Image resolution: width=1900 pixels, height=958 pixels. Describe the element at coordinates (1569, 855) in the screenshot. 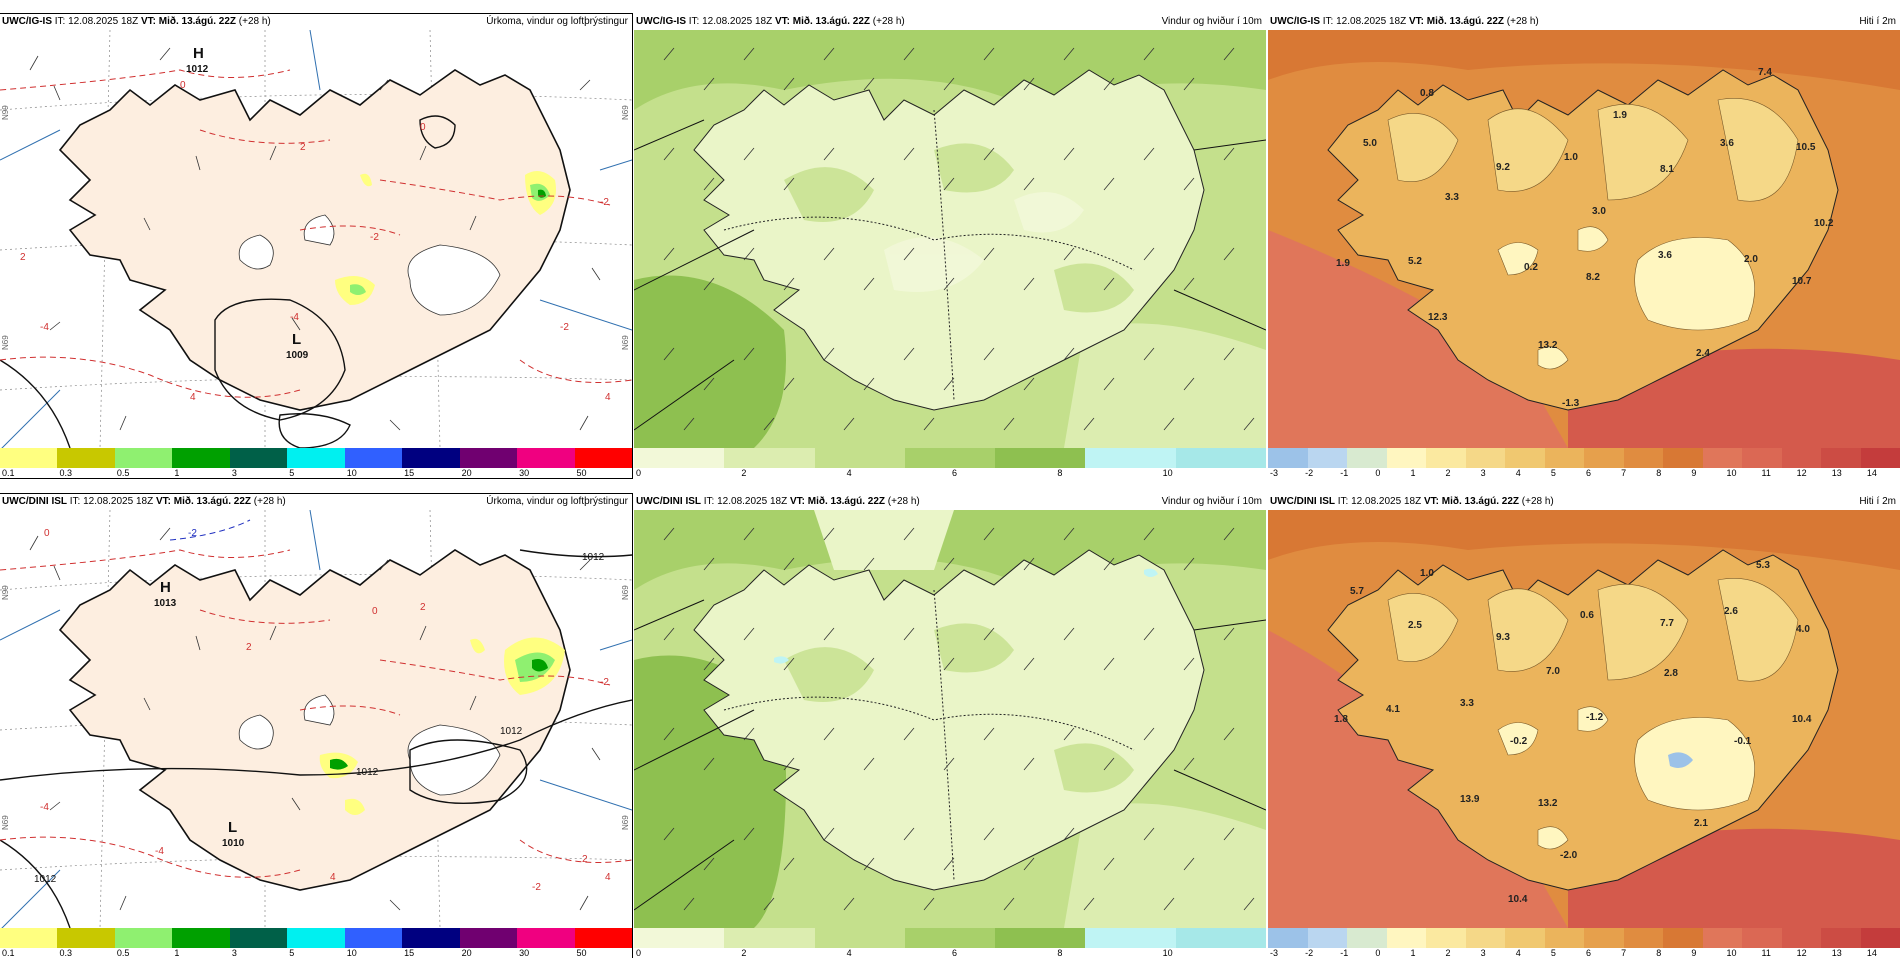

I see `temp-value: -2.0` at that location.